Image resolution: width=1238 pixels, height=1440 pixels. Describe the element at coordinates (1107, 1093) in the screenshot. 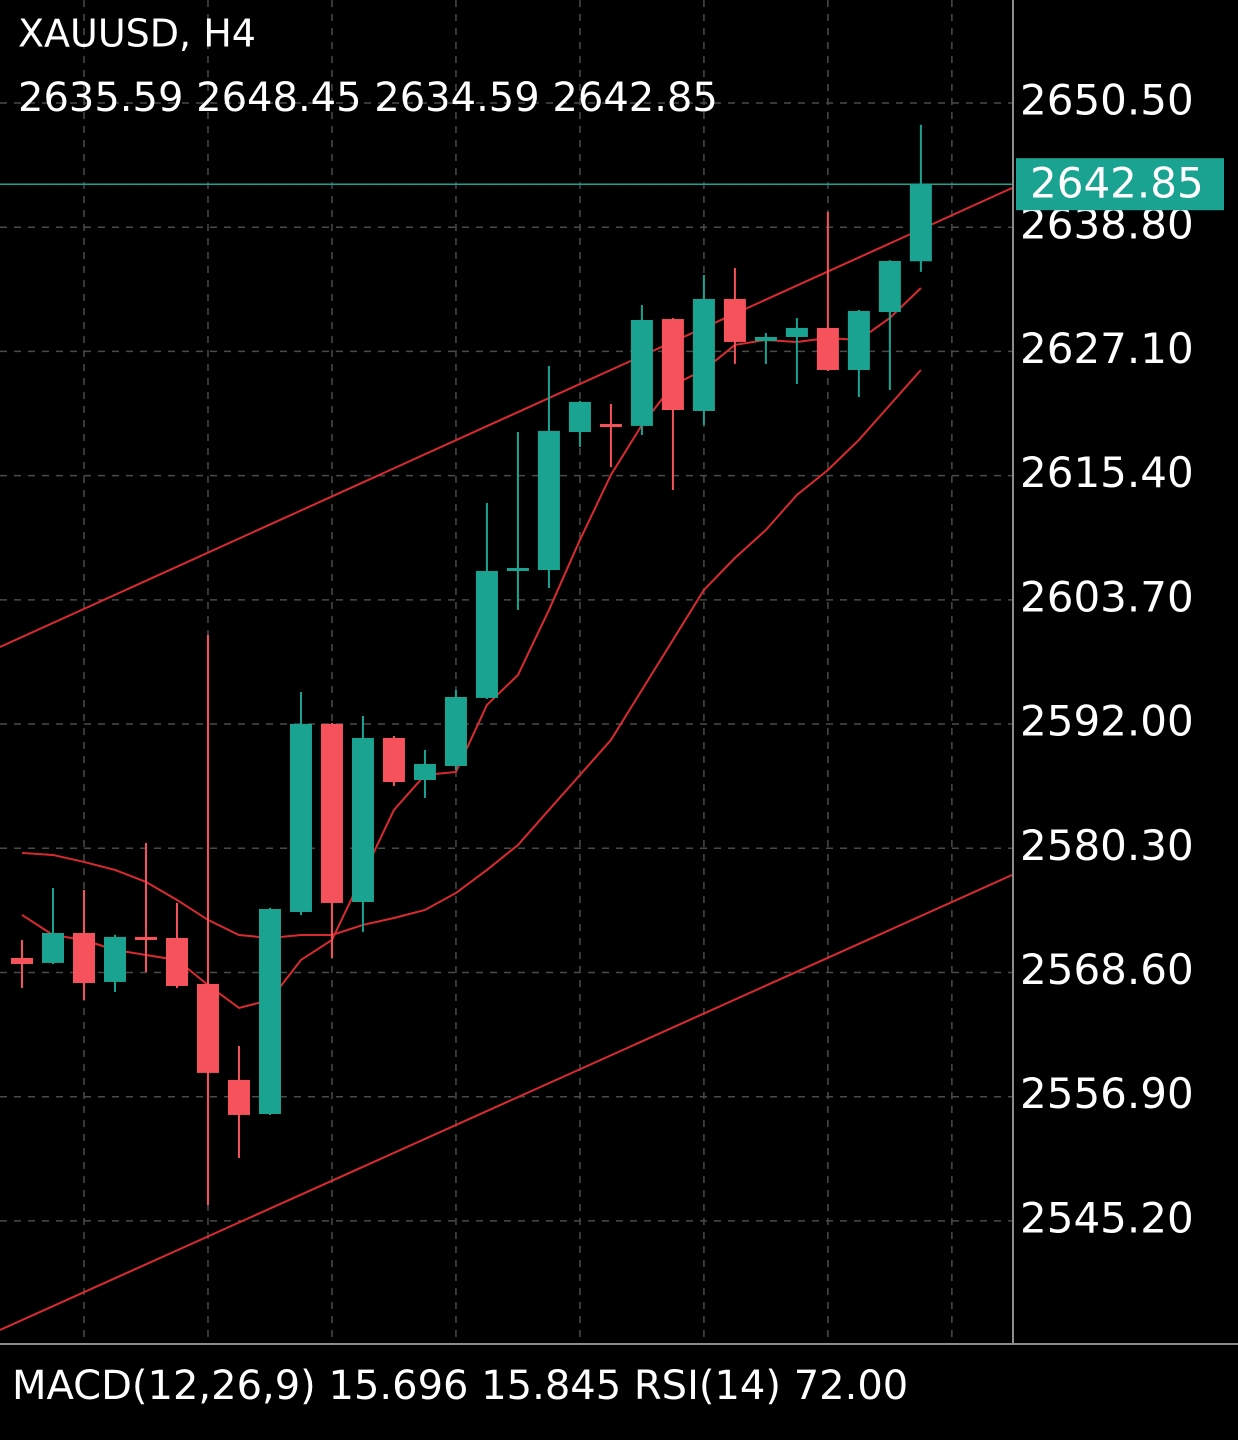

I see `y-tick-label: 2556.90` at that location.